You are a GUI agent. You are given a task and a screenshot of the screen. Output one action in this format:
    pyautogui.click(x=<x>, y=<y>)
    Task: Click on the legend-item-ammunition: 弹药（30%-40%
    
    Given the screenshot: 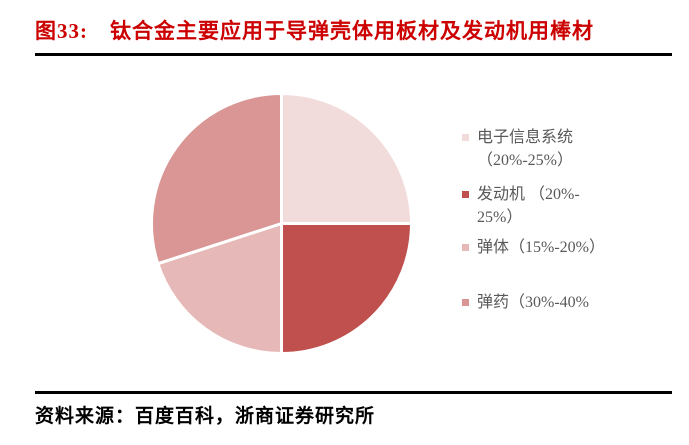 What is the action you would take?
    pyautogui.click(x=572, y=302)
    